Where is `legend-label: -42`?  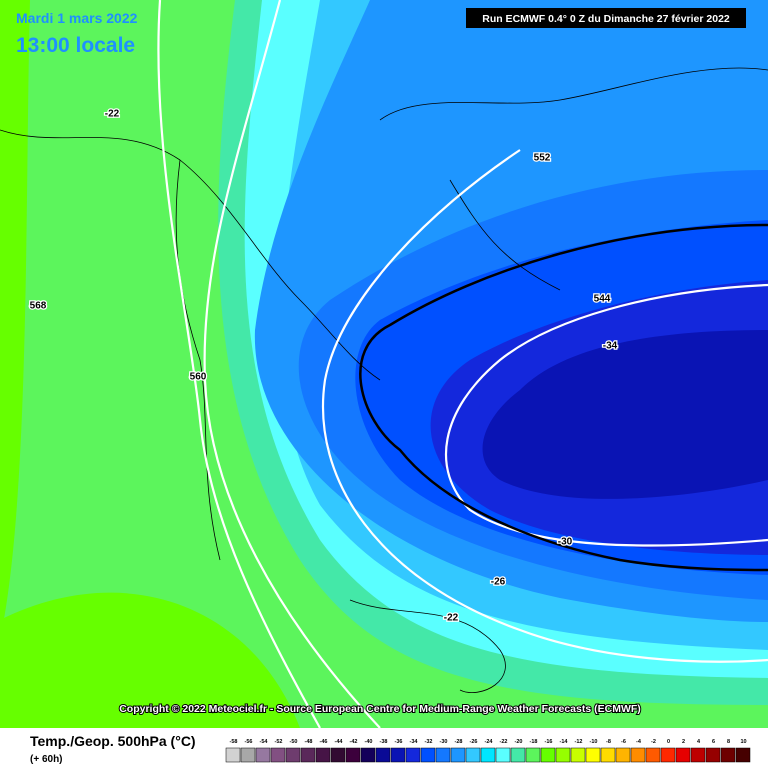
legend-label: -42 is located at coordinates (354, 742).